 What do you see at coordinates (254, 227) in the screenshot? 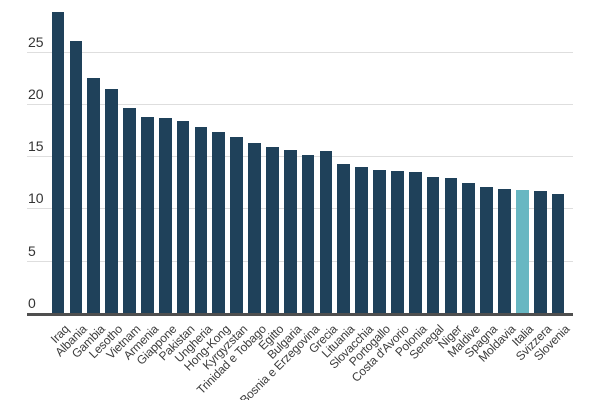
I see `bar-trinidad-e-tobago` at bounding box center [254, 227].